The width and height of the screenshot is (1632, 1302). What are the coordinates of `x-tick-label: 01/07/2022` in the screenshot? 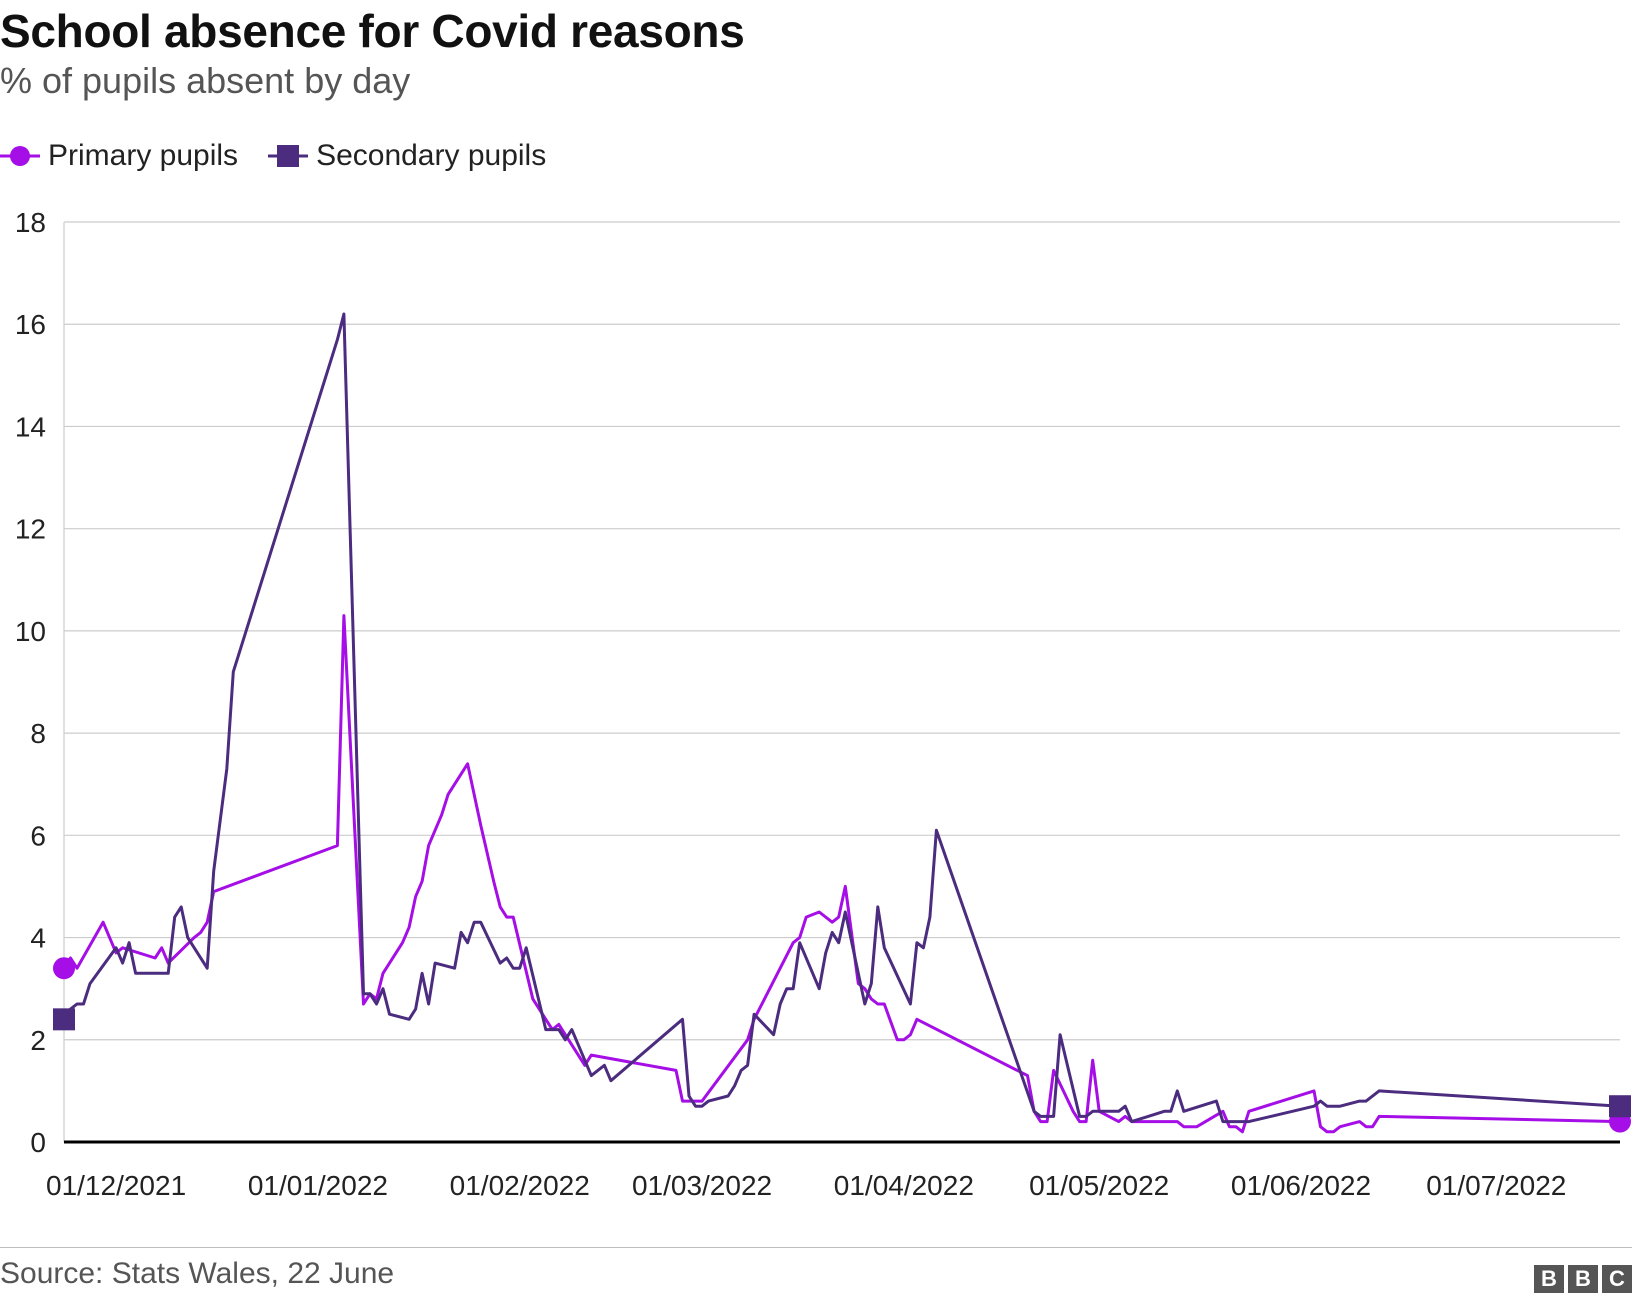 It's located at (1496, 1185).